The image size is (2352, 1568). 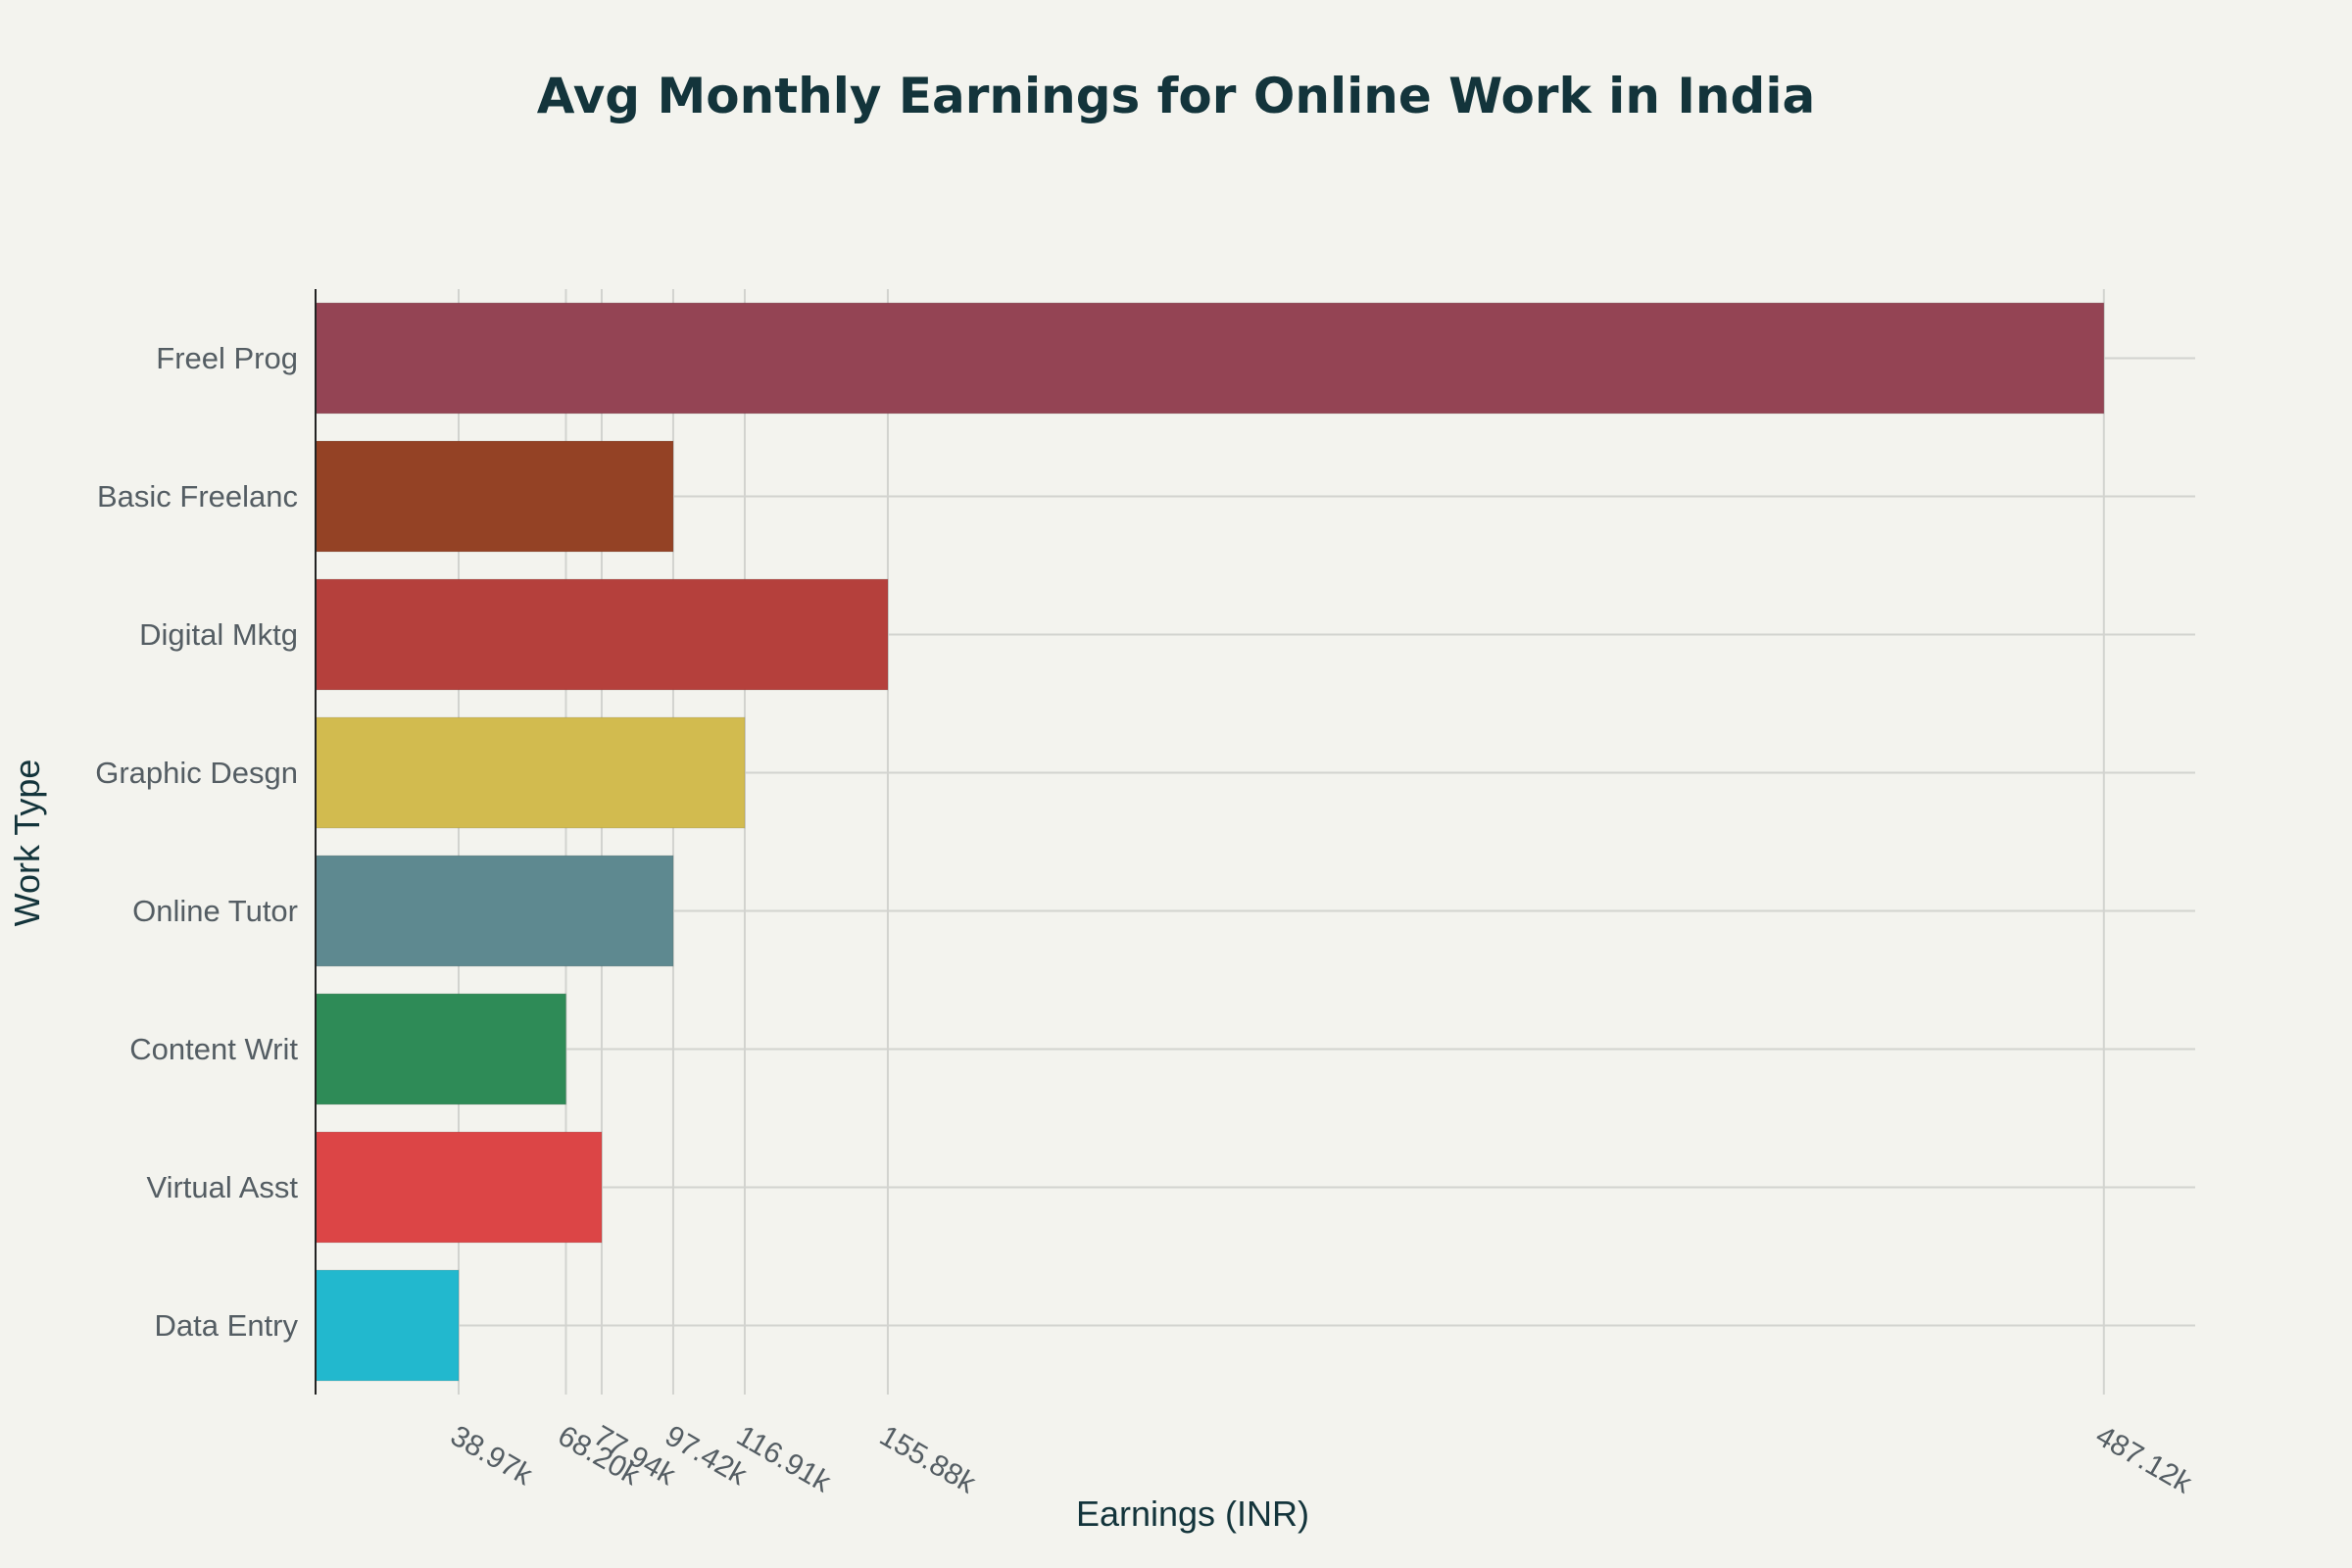 What do you see at coordinates (227, 1325) in the screenshot?
I see `category-label: Data Entry` at bounding box center [227, 1325].